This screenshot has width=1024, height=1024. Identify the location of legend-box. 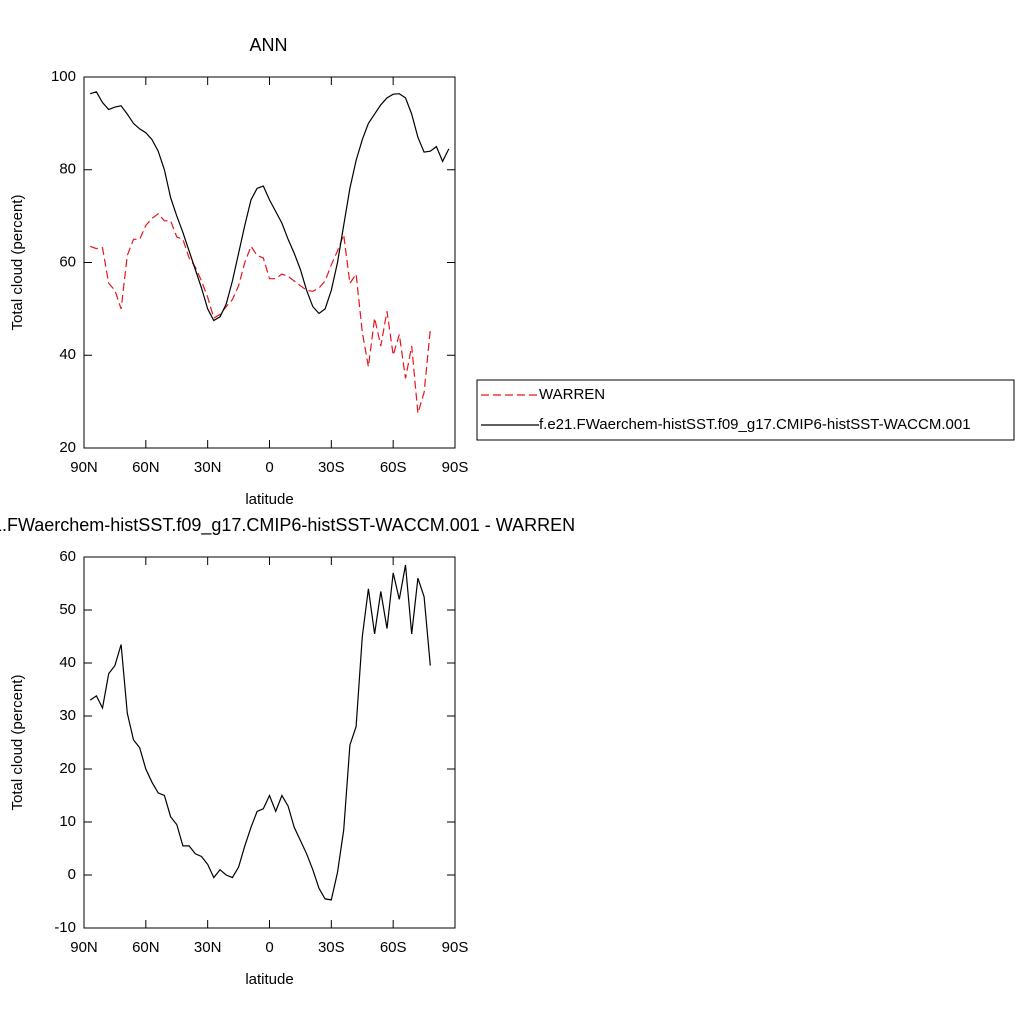
(745, 410).